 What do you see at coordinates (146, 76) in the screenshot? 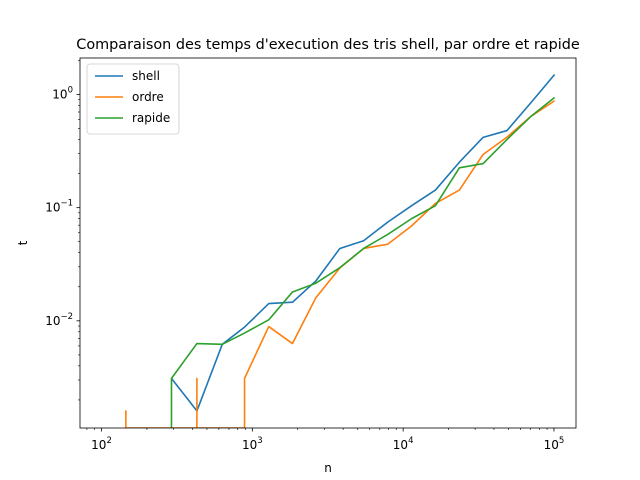
I see `legend-label-shell: shell` at bounding box center [146, 76].